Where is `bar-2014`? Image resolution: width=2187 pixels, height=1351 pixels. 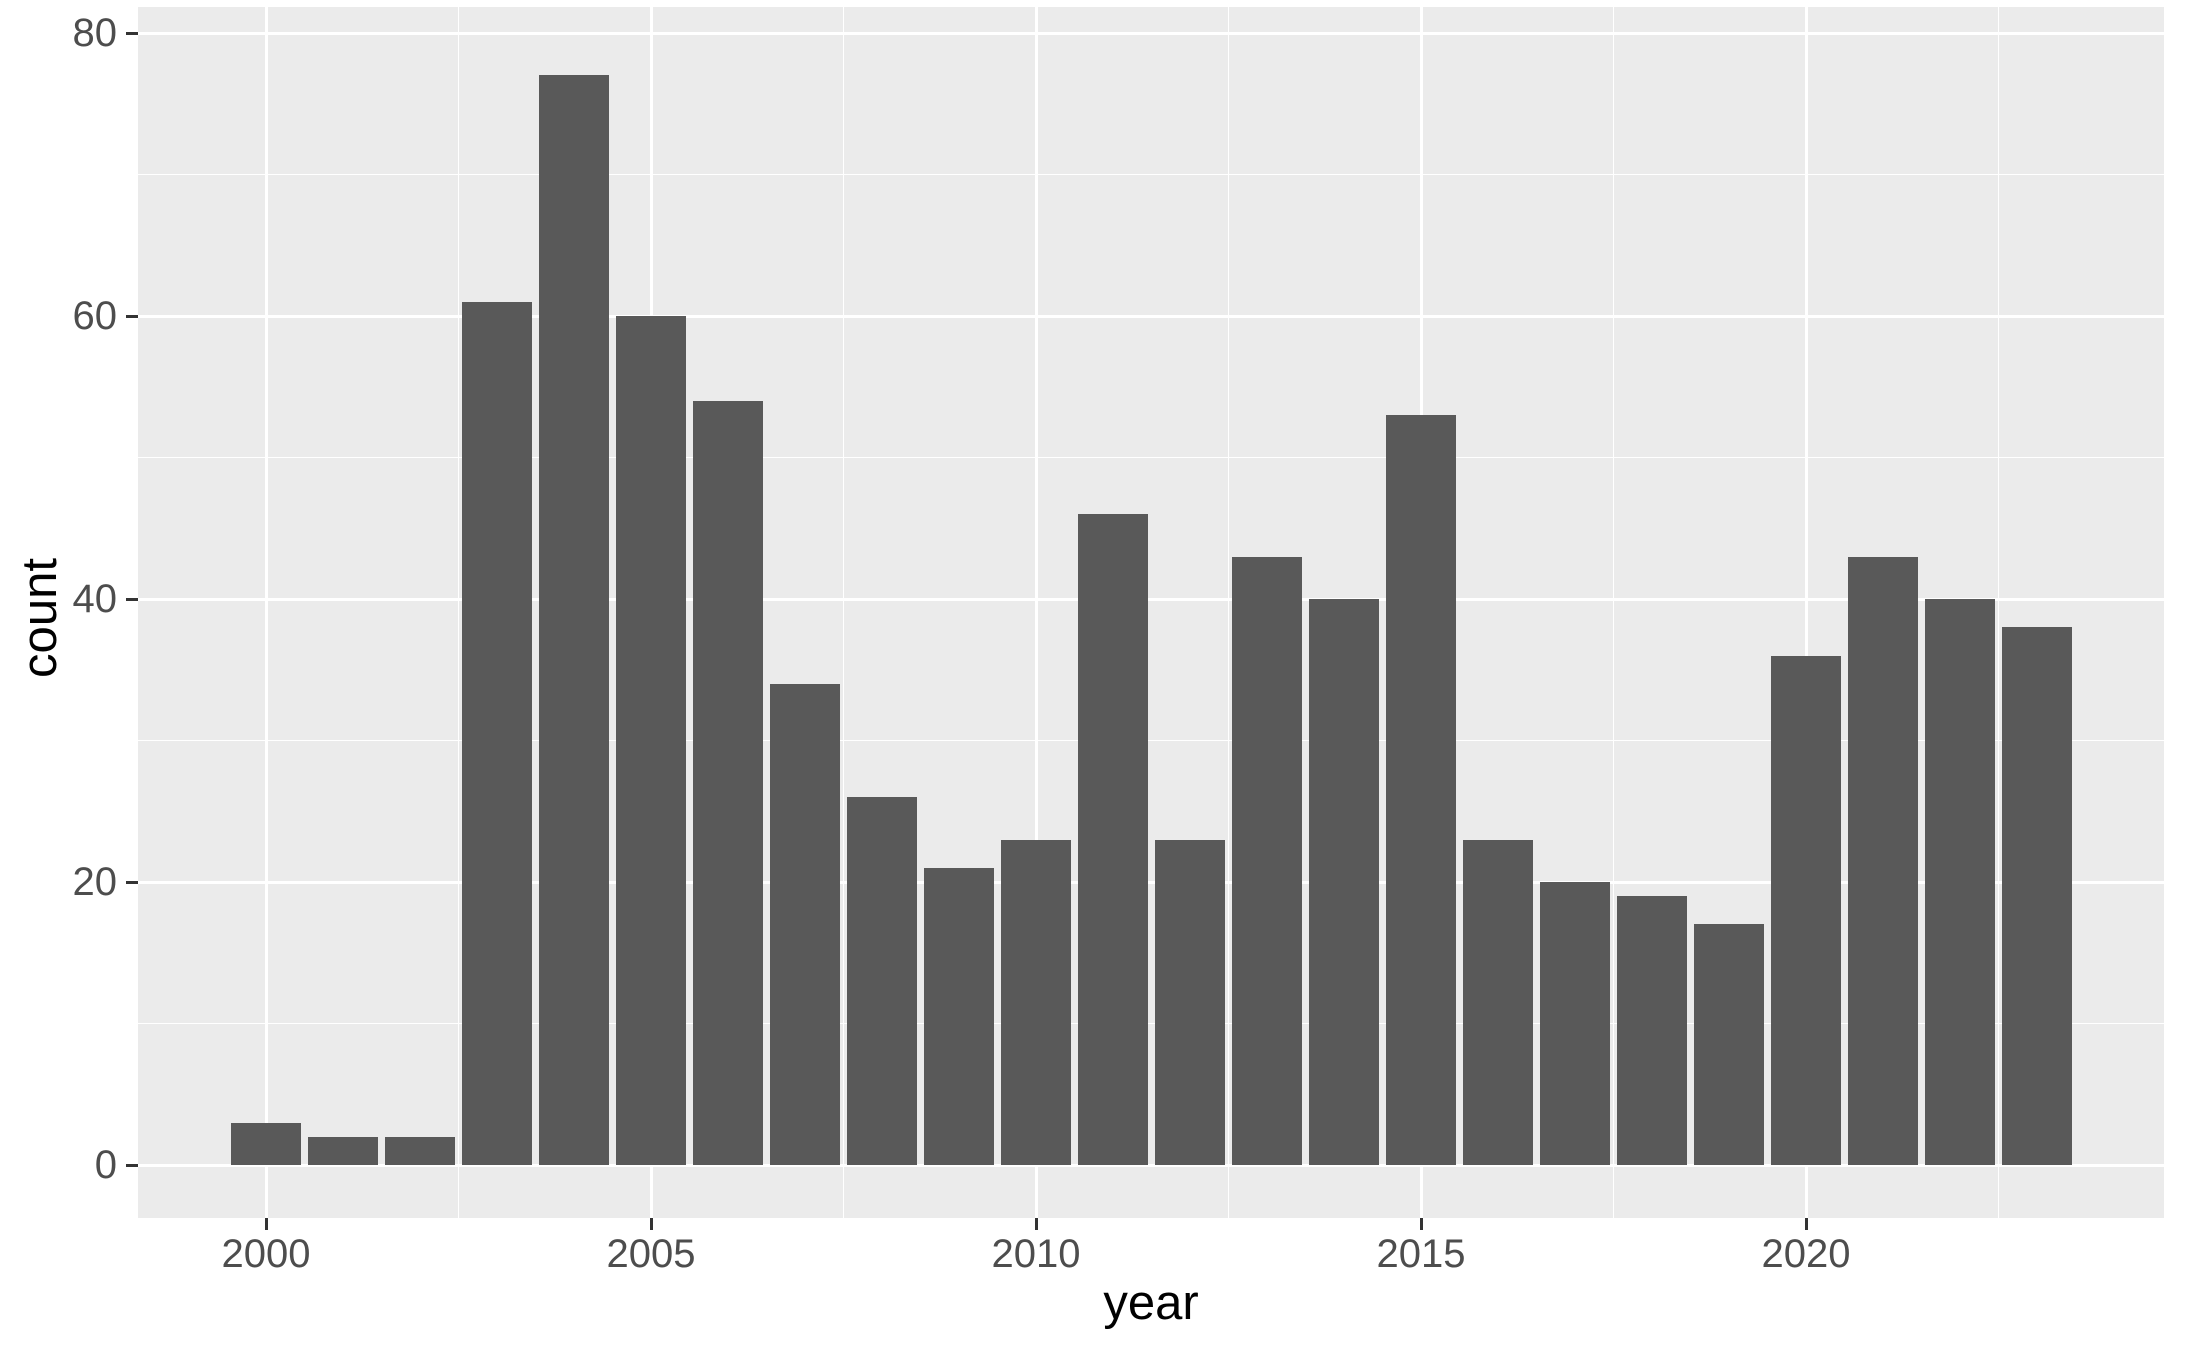 bar-2014 is located at coordinates (1344, 882).